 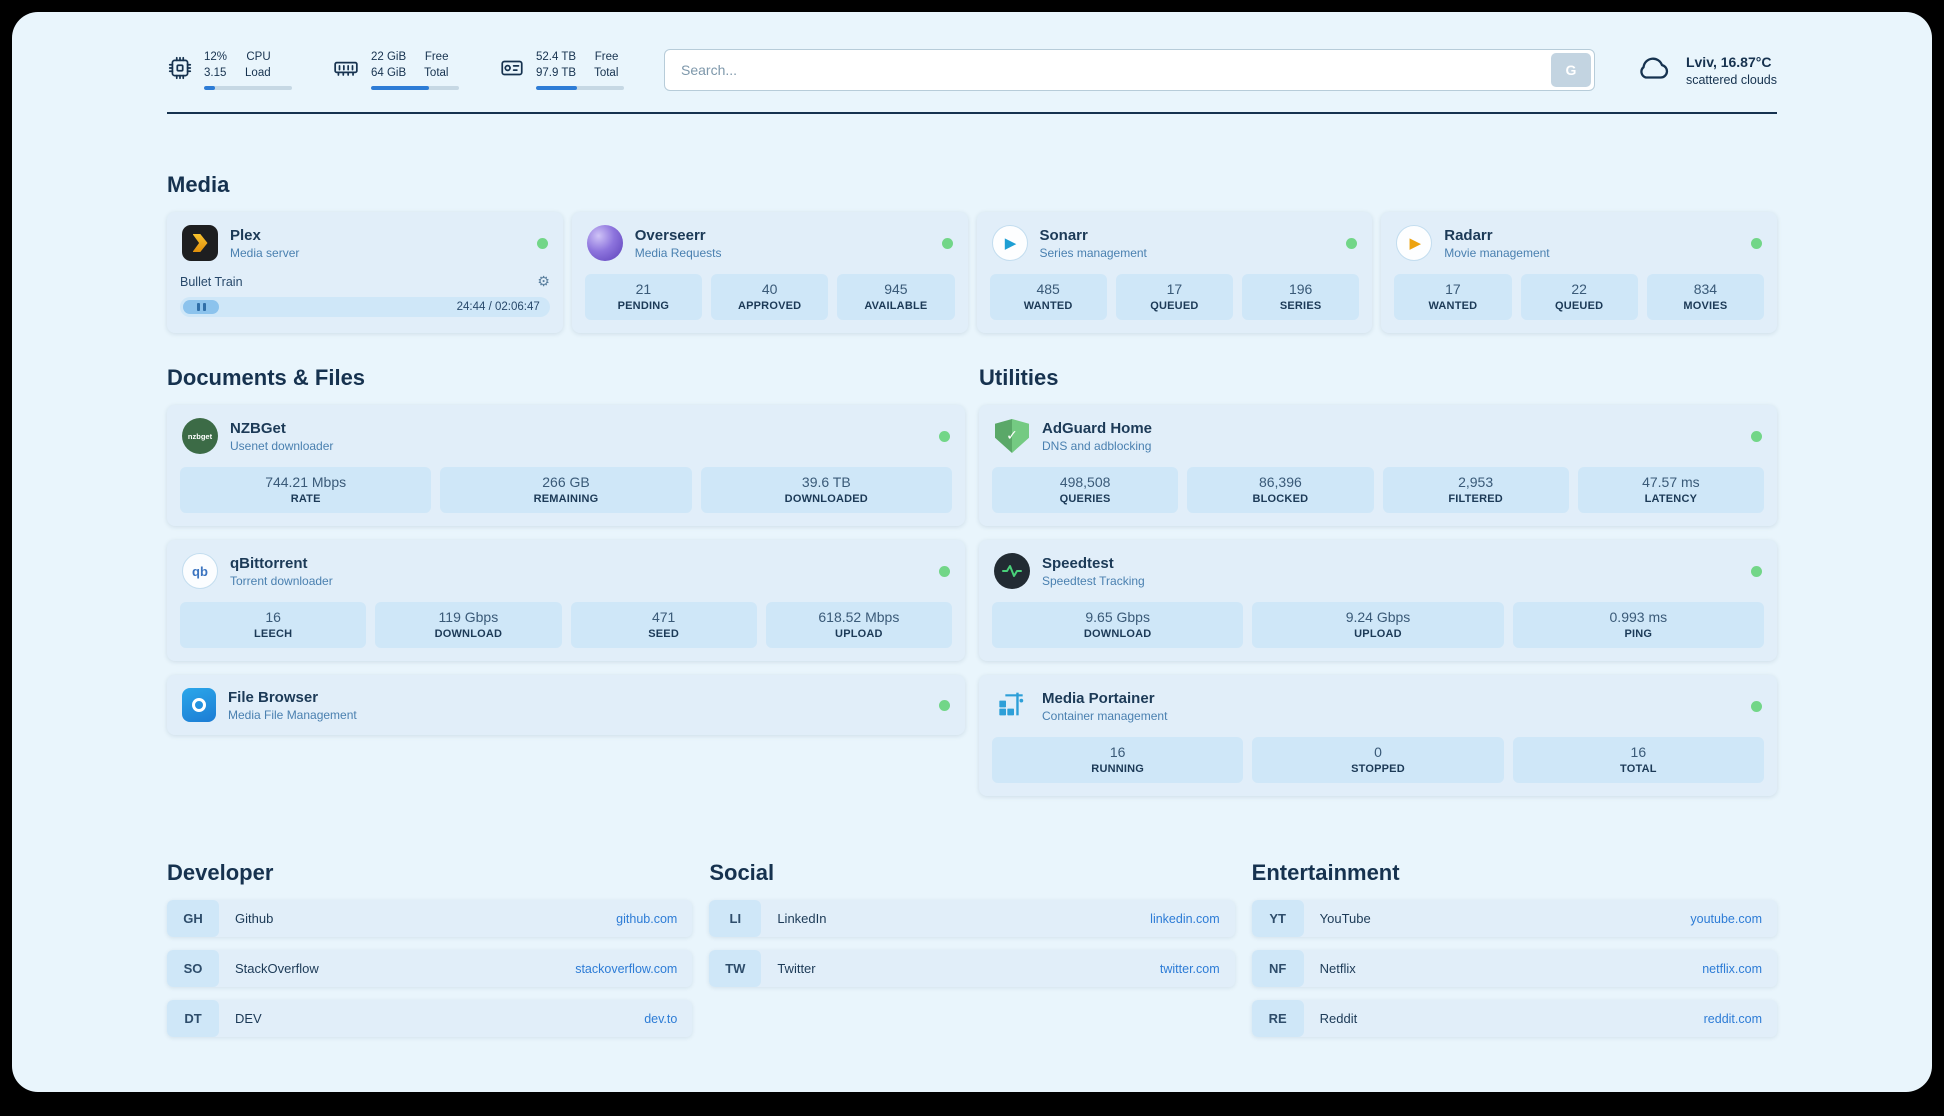 What do you see at coordinates (1732, 968) in the screenshot?
I see `bookmark-url: netflix.com` at bounding box center [1732, 968].